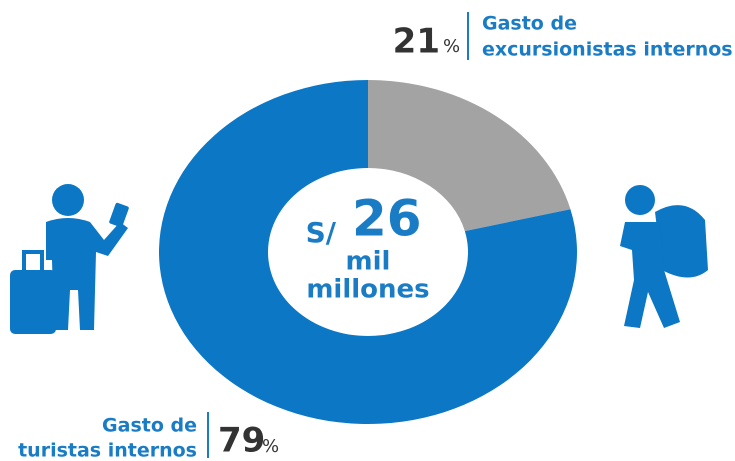  What do you see at coordinates (367, 290) in the screenshot?
I see `center-line: millones` at bounding box center [367, 290].